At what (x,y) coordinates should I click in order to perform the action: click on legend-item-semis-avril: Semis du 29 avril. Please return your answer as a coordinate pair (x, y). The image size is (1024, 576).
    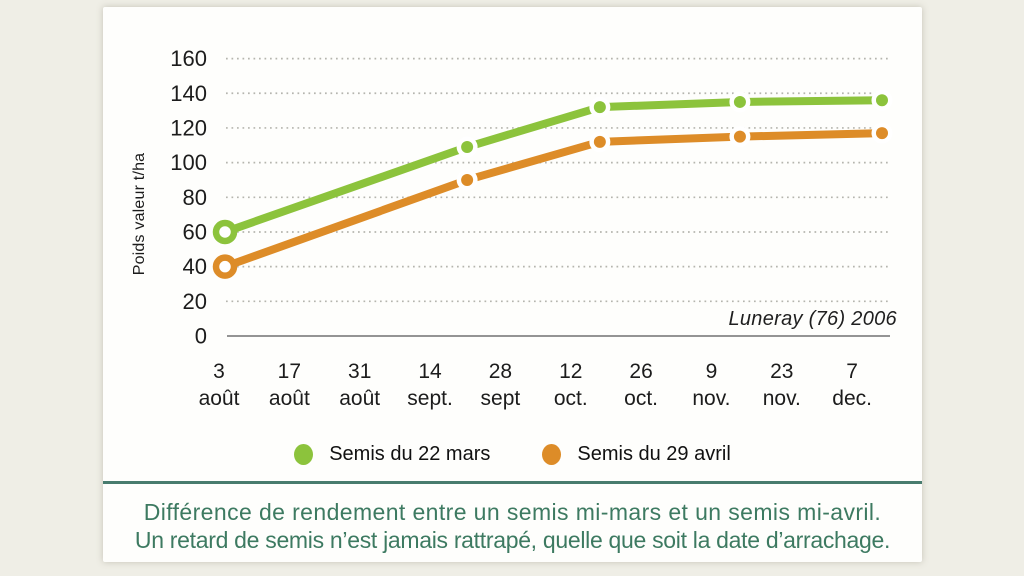
    Looking at the image, I should click on (636, 454).